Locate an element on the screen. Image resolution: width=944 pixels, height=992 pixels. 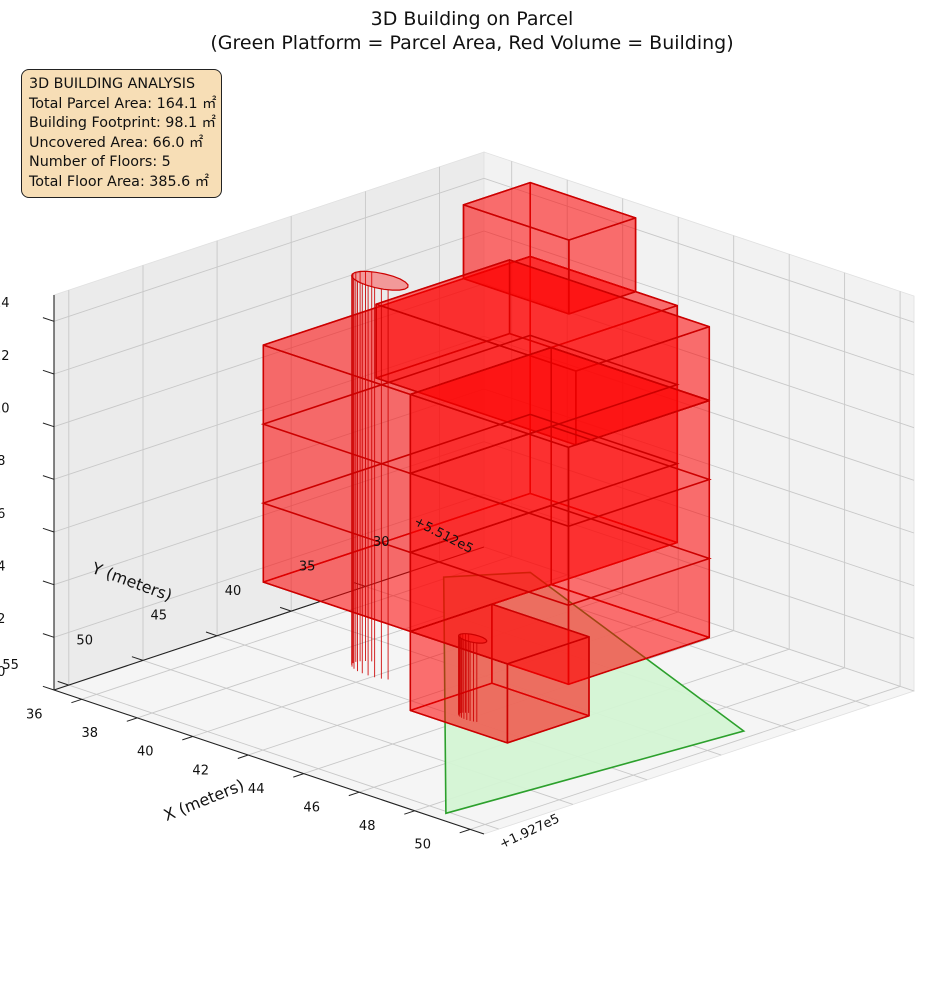
y-tick-label-40: 40 is located at coordinates (233, 591).